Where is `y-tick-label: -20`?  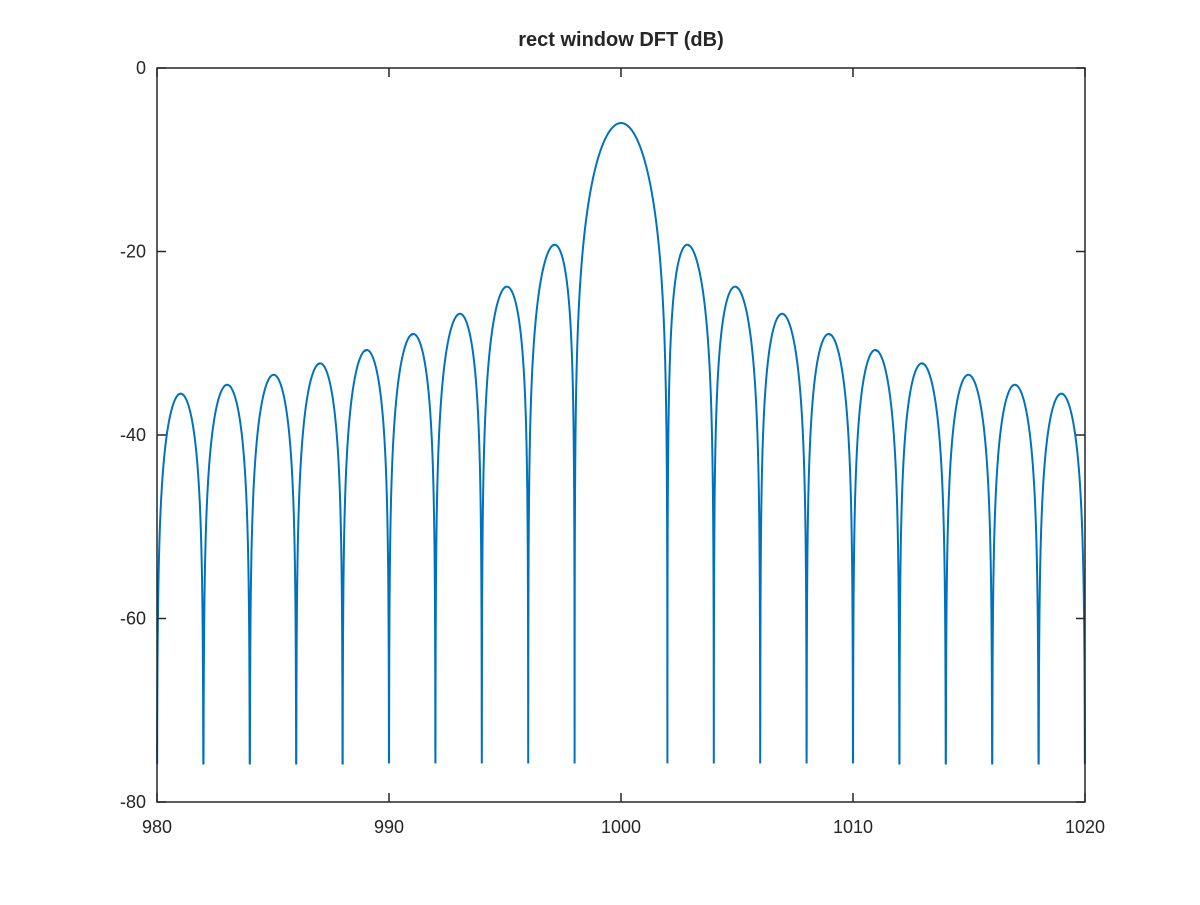 y-tick-label: -20 is located at coordinates (133, 252).